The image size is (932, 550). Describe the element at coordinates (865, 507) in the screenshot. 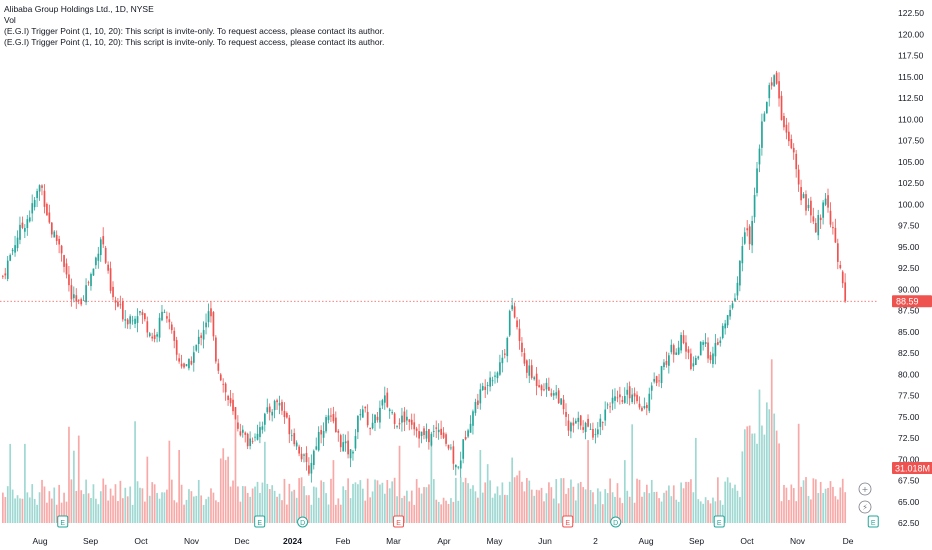

I see `lightning-icon: ⚡` at that location.